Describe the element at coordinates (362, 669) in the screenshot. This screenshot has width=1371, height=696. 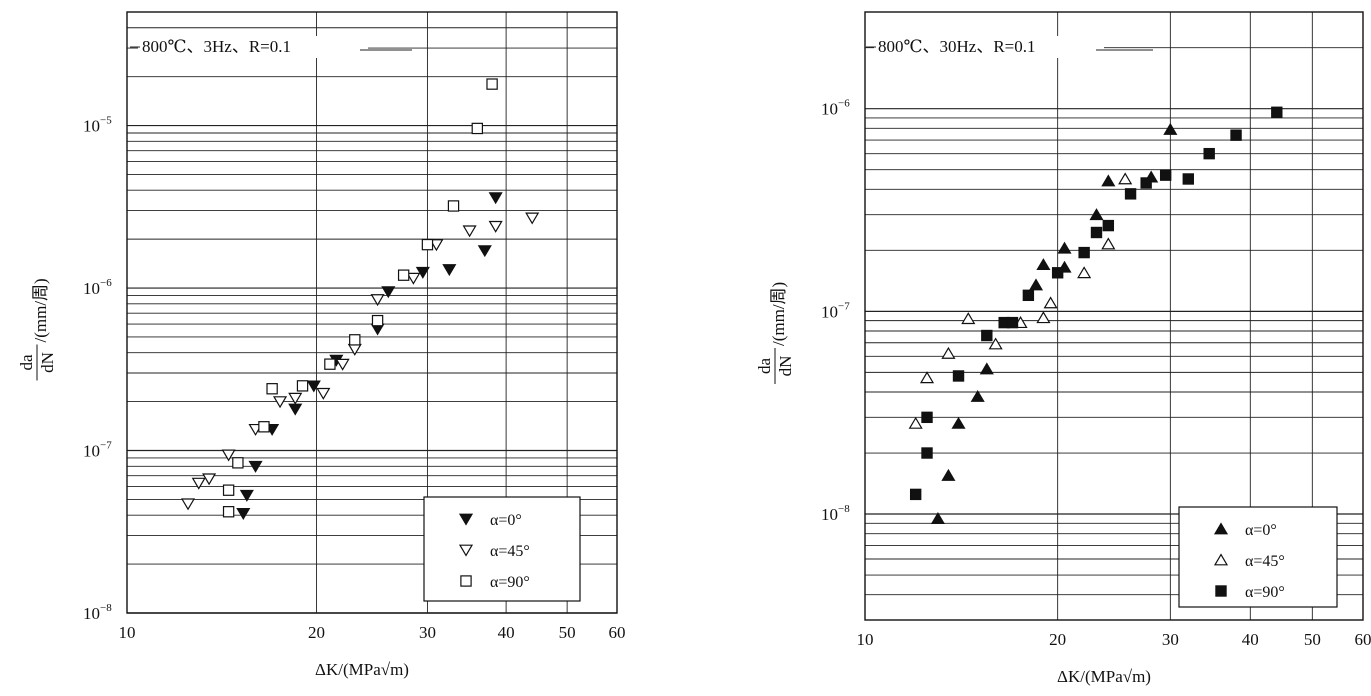
I see `x-axis-label: ΔK/(MPa√m)` at that location.